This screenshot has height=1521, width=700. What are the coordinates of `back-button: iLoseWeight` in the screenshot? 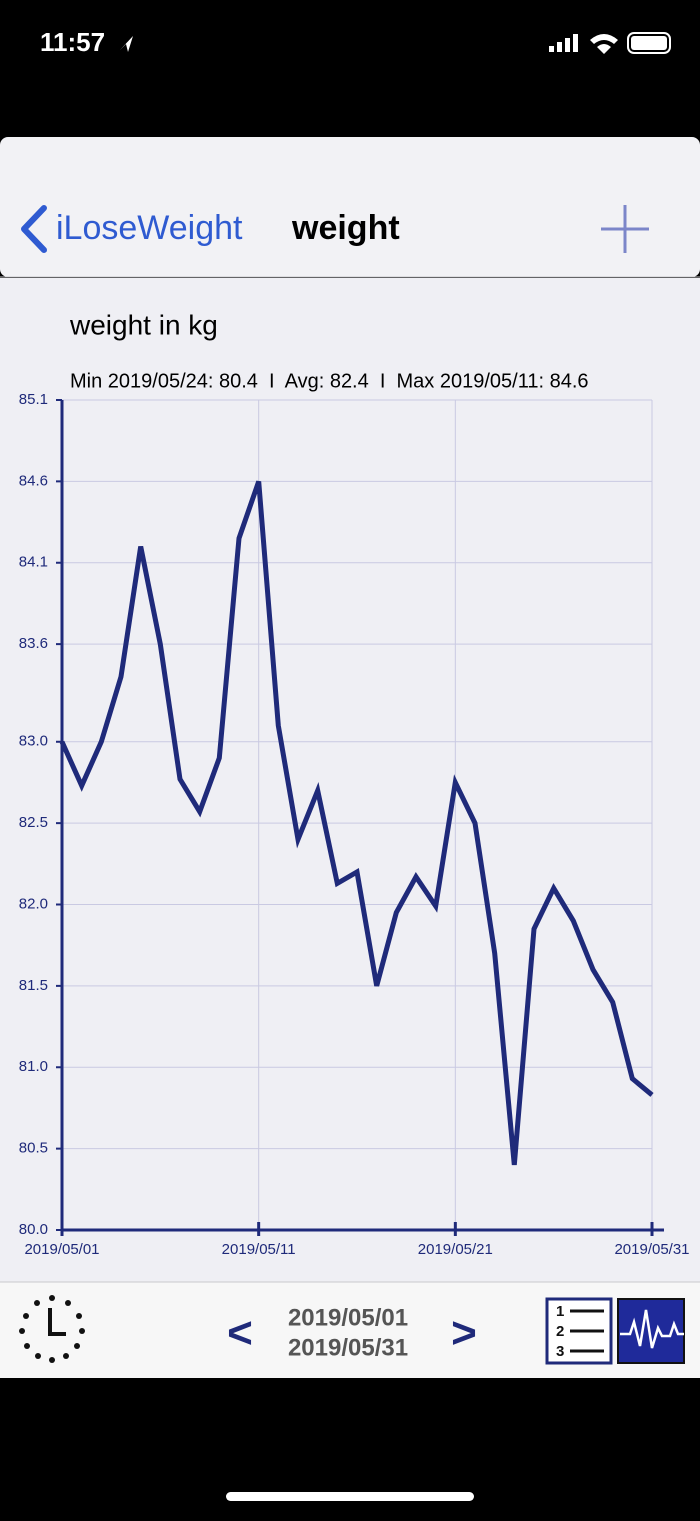 It's located at (149, 228).